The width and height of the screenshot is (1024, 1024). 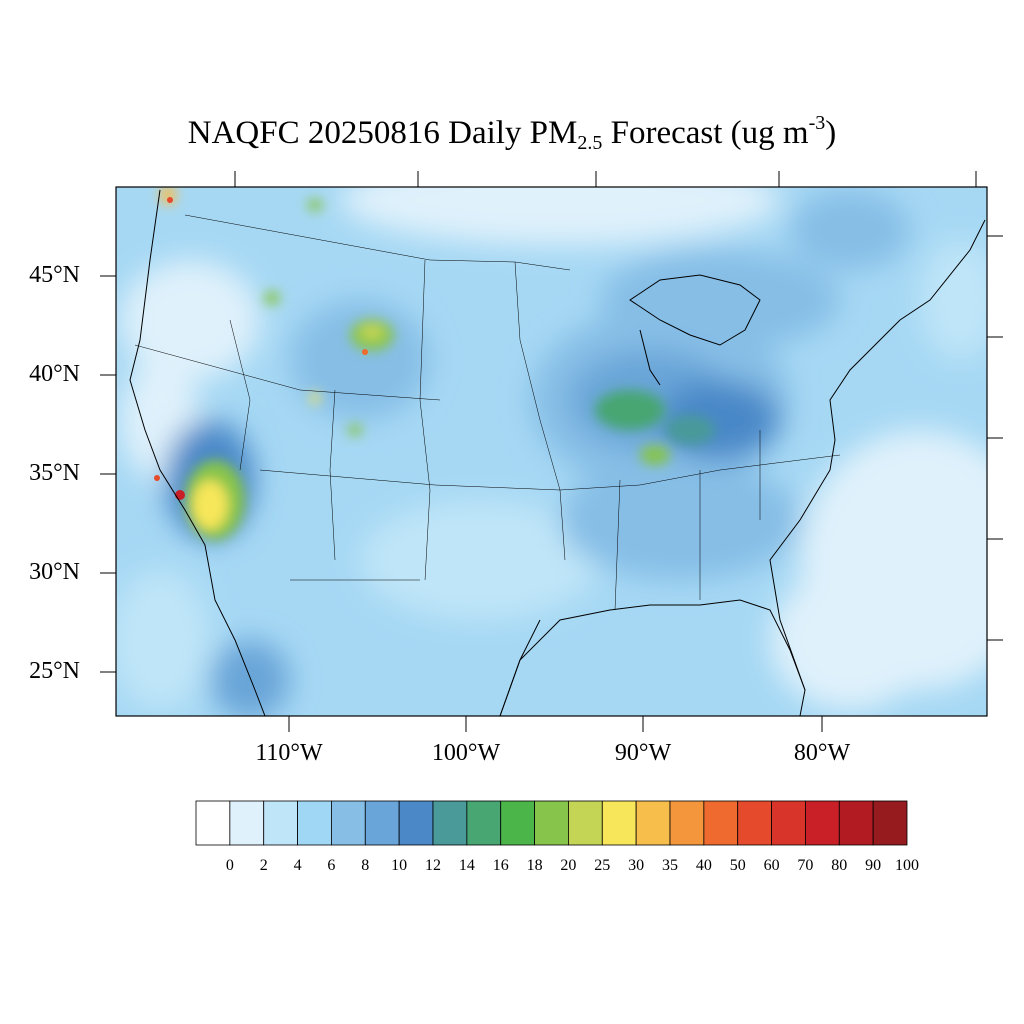 What do you see at coordinates (399, 865) in the screenshot?
I see `colorbar-tick-label: 10` at bounding box center [399, 865].